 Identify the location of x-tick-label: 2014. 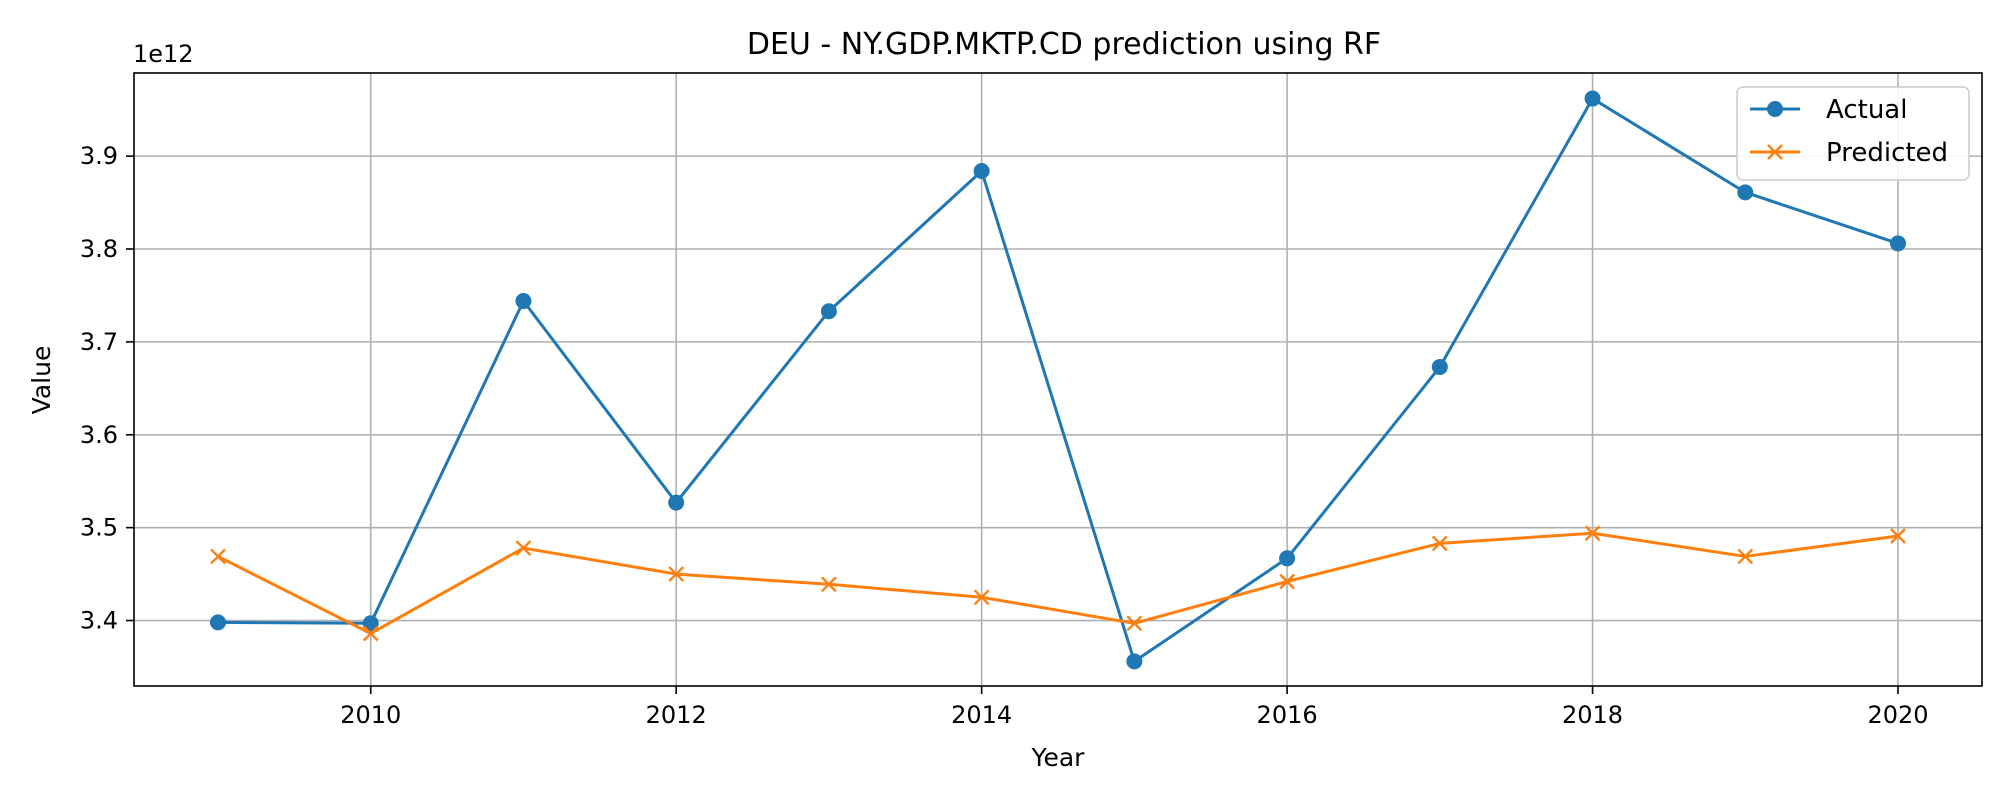
(981, 715).